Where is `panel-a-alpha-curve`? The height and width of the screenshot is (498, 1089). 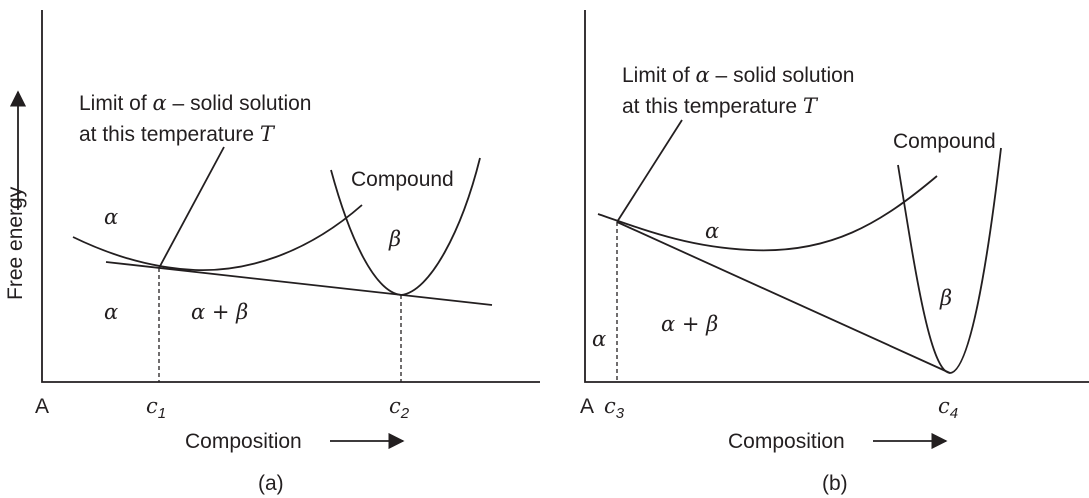
panel-a-alpha-curve is located at coordinates (217, 238).